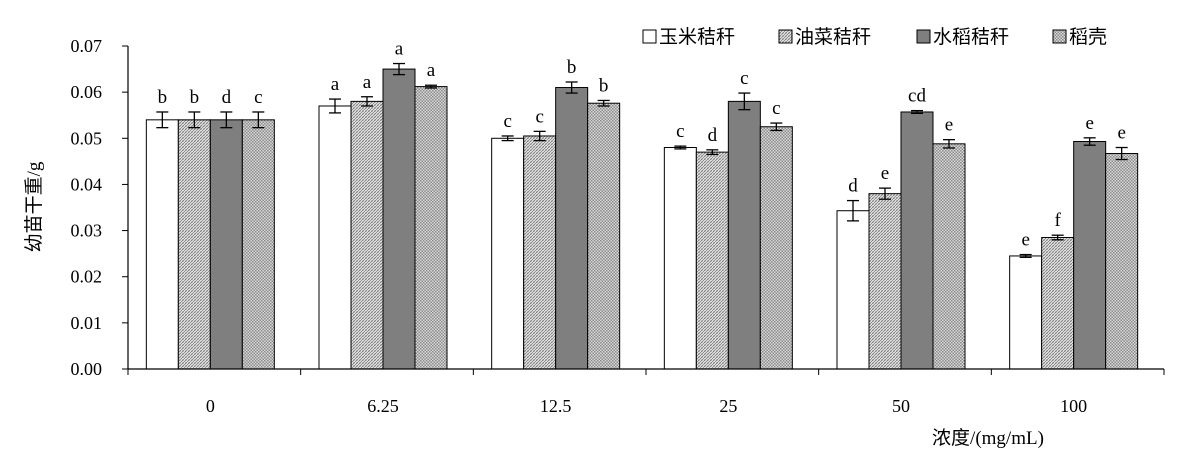  What do you see at coordinates (697, 37) in the screenshot?
I see `legend-label: 玉米秸秆` at bounding box center [697, 37].